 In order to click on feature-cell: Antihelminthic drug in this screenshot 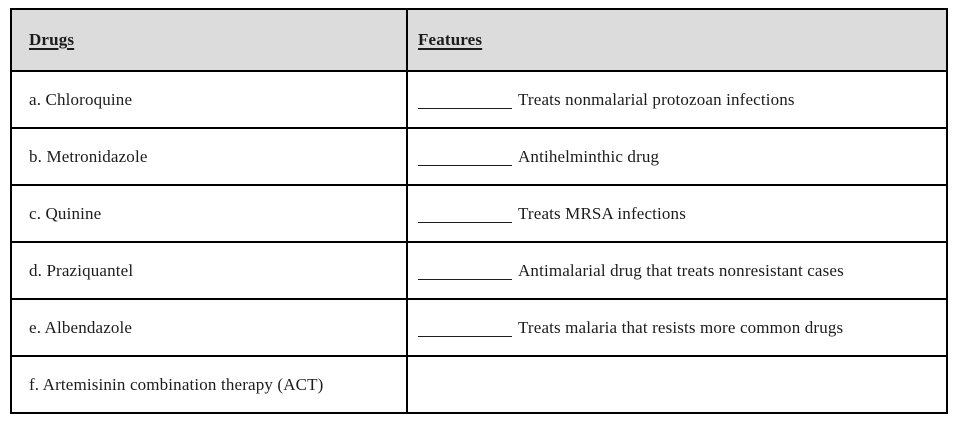, I will do `click(677, 156)`.